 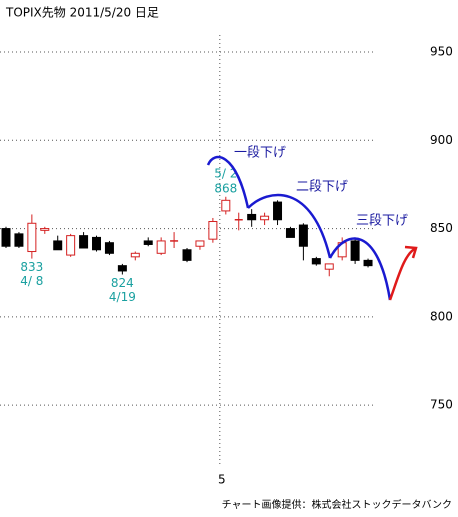 I want to click on y-tick-label: 950, so click(x=441, y=51).